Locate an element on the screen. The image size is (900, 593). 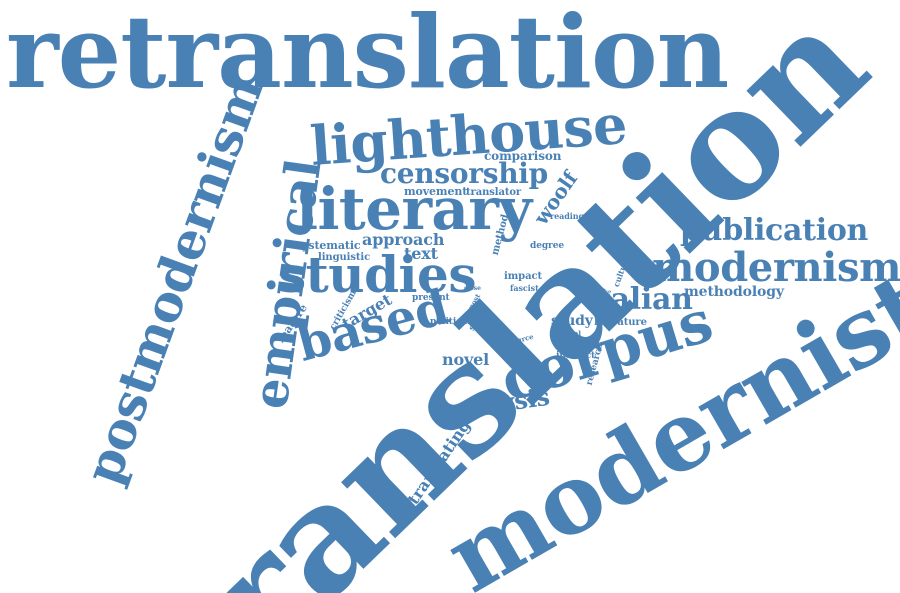
word-present: present is located at coordinates (431, 298).